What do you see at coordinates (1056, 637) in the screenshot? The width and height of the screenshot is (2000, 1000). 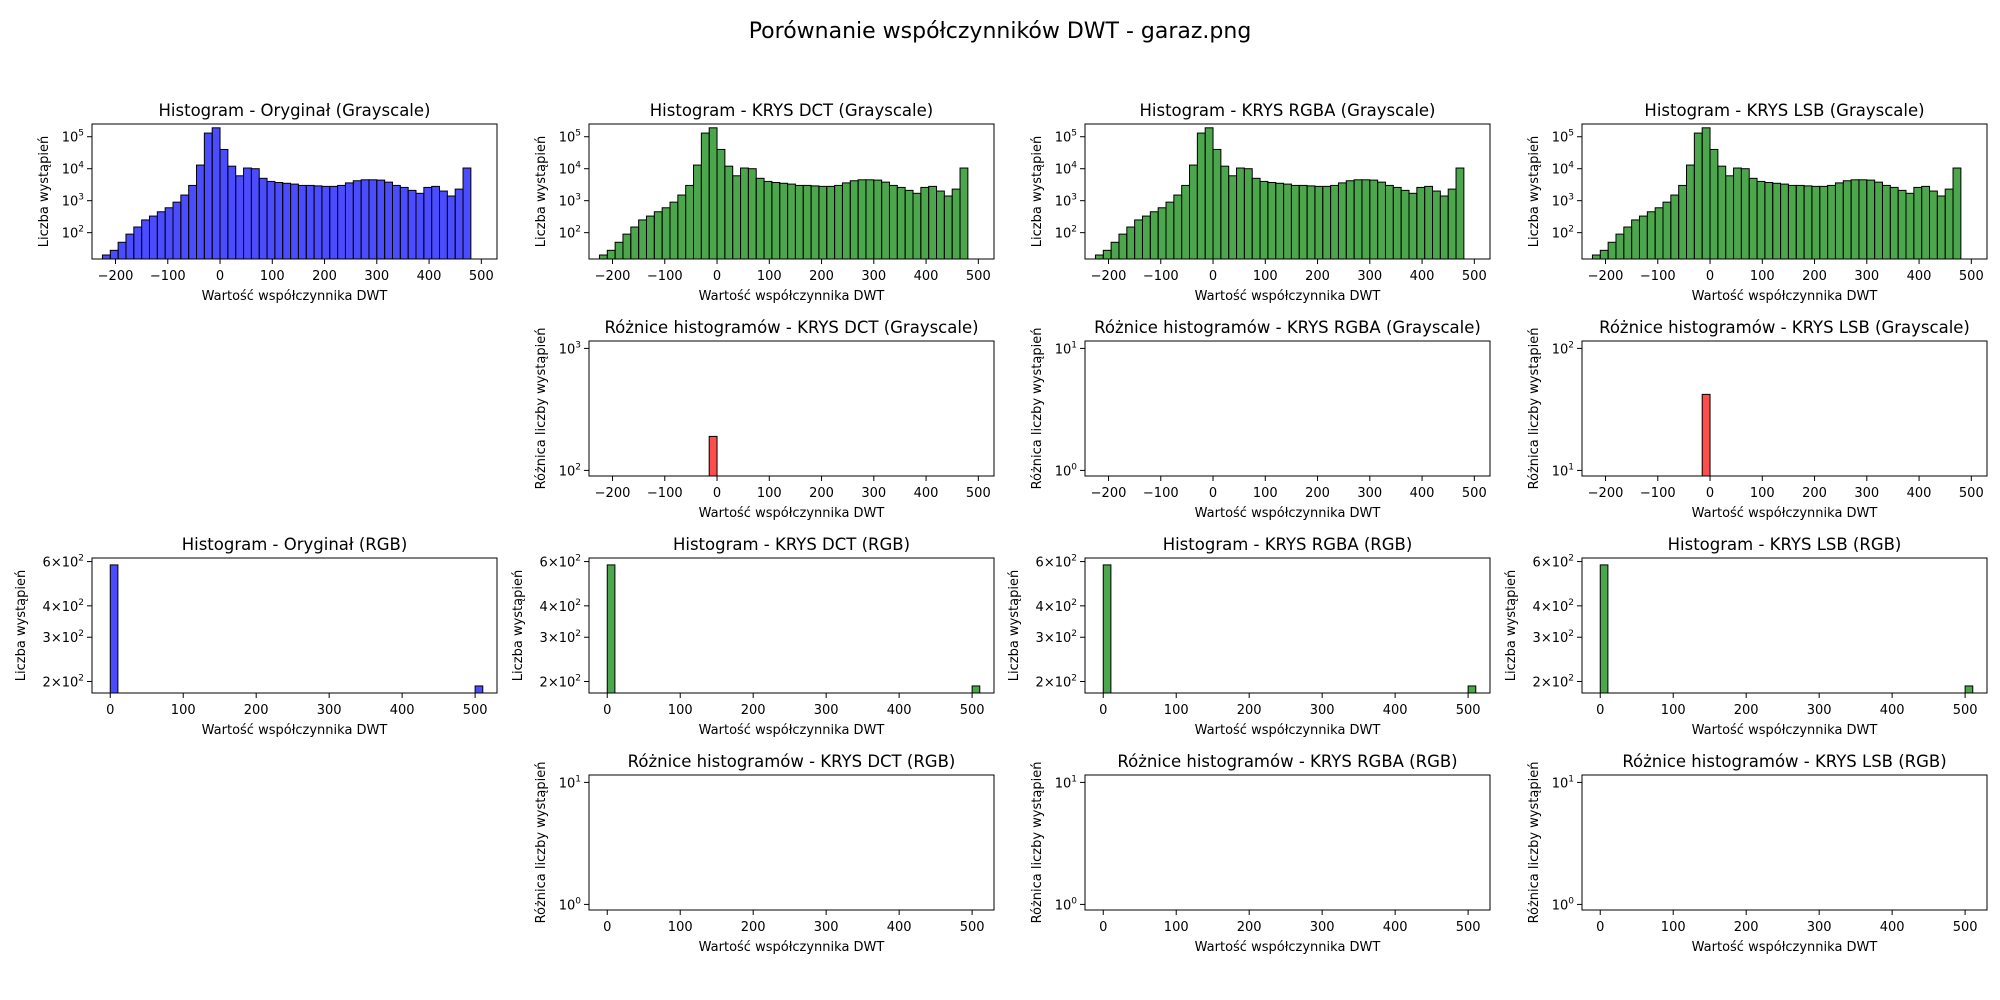 I see `y-tick-label: 3×10²` at bounding box center [1056, 637].